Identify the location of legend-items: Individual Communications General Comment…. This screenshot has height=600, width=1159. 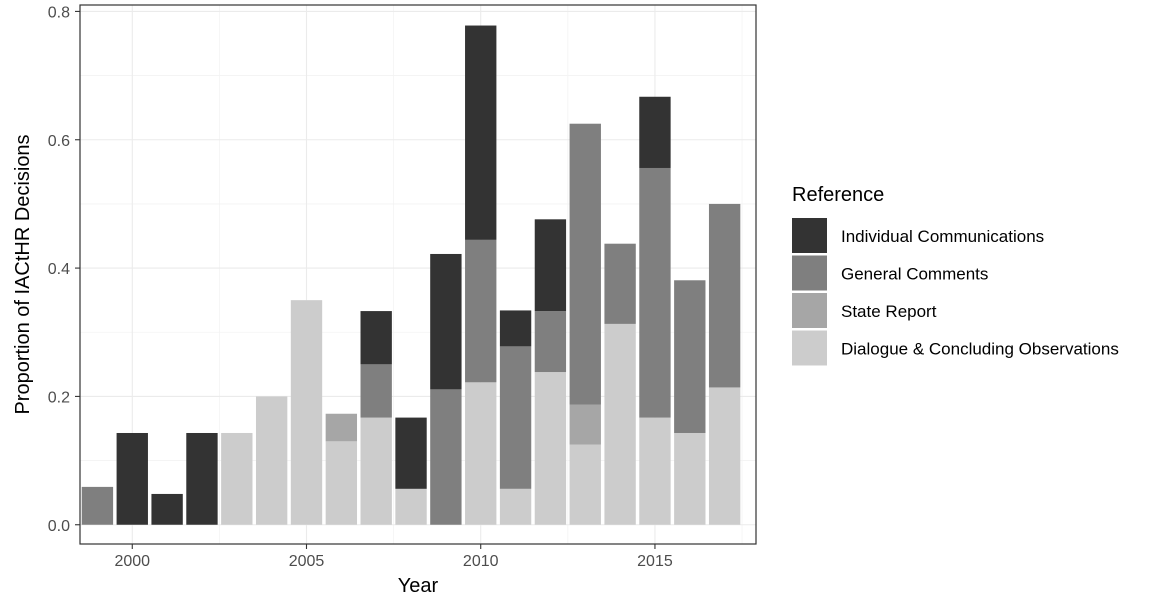
(955, 292).